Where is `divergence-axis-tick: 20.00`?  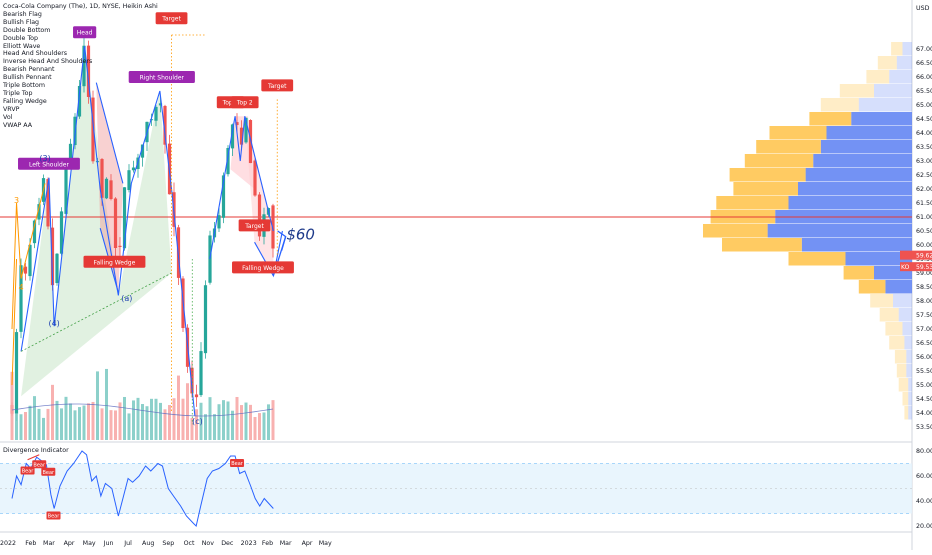
divergence-axis-tick: 20.00 is located at coordinates (924, 526).